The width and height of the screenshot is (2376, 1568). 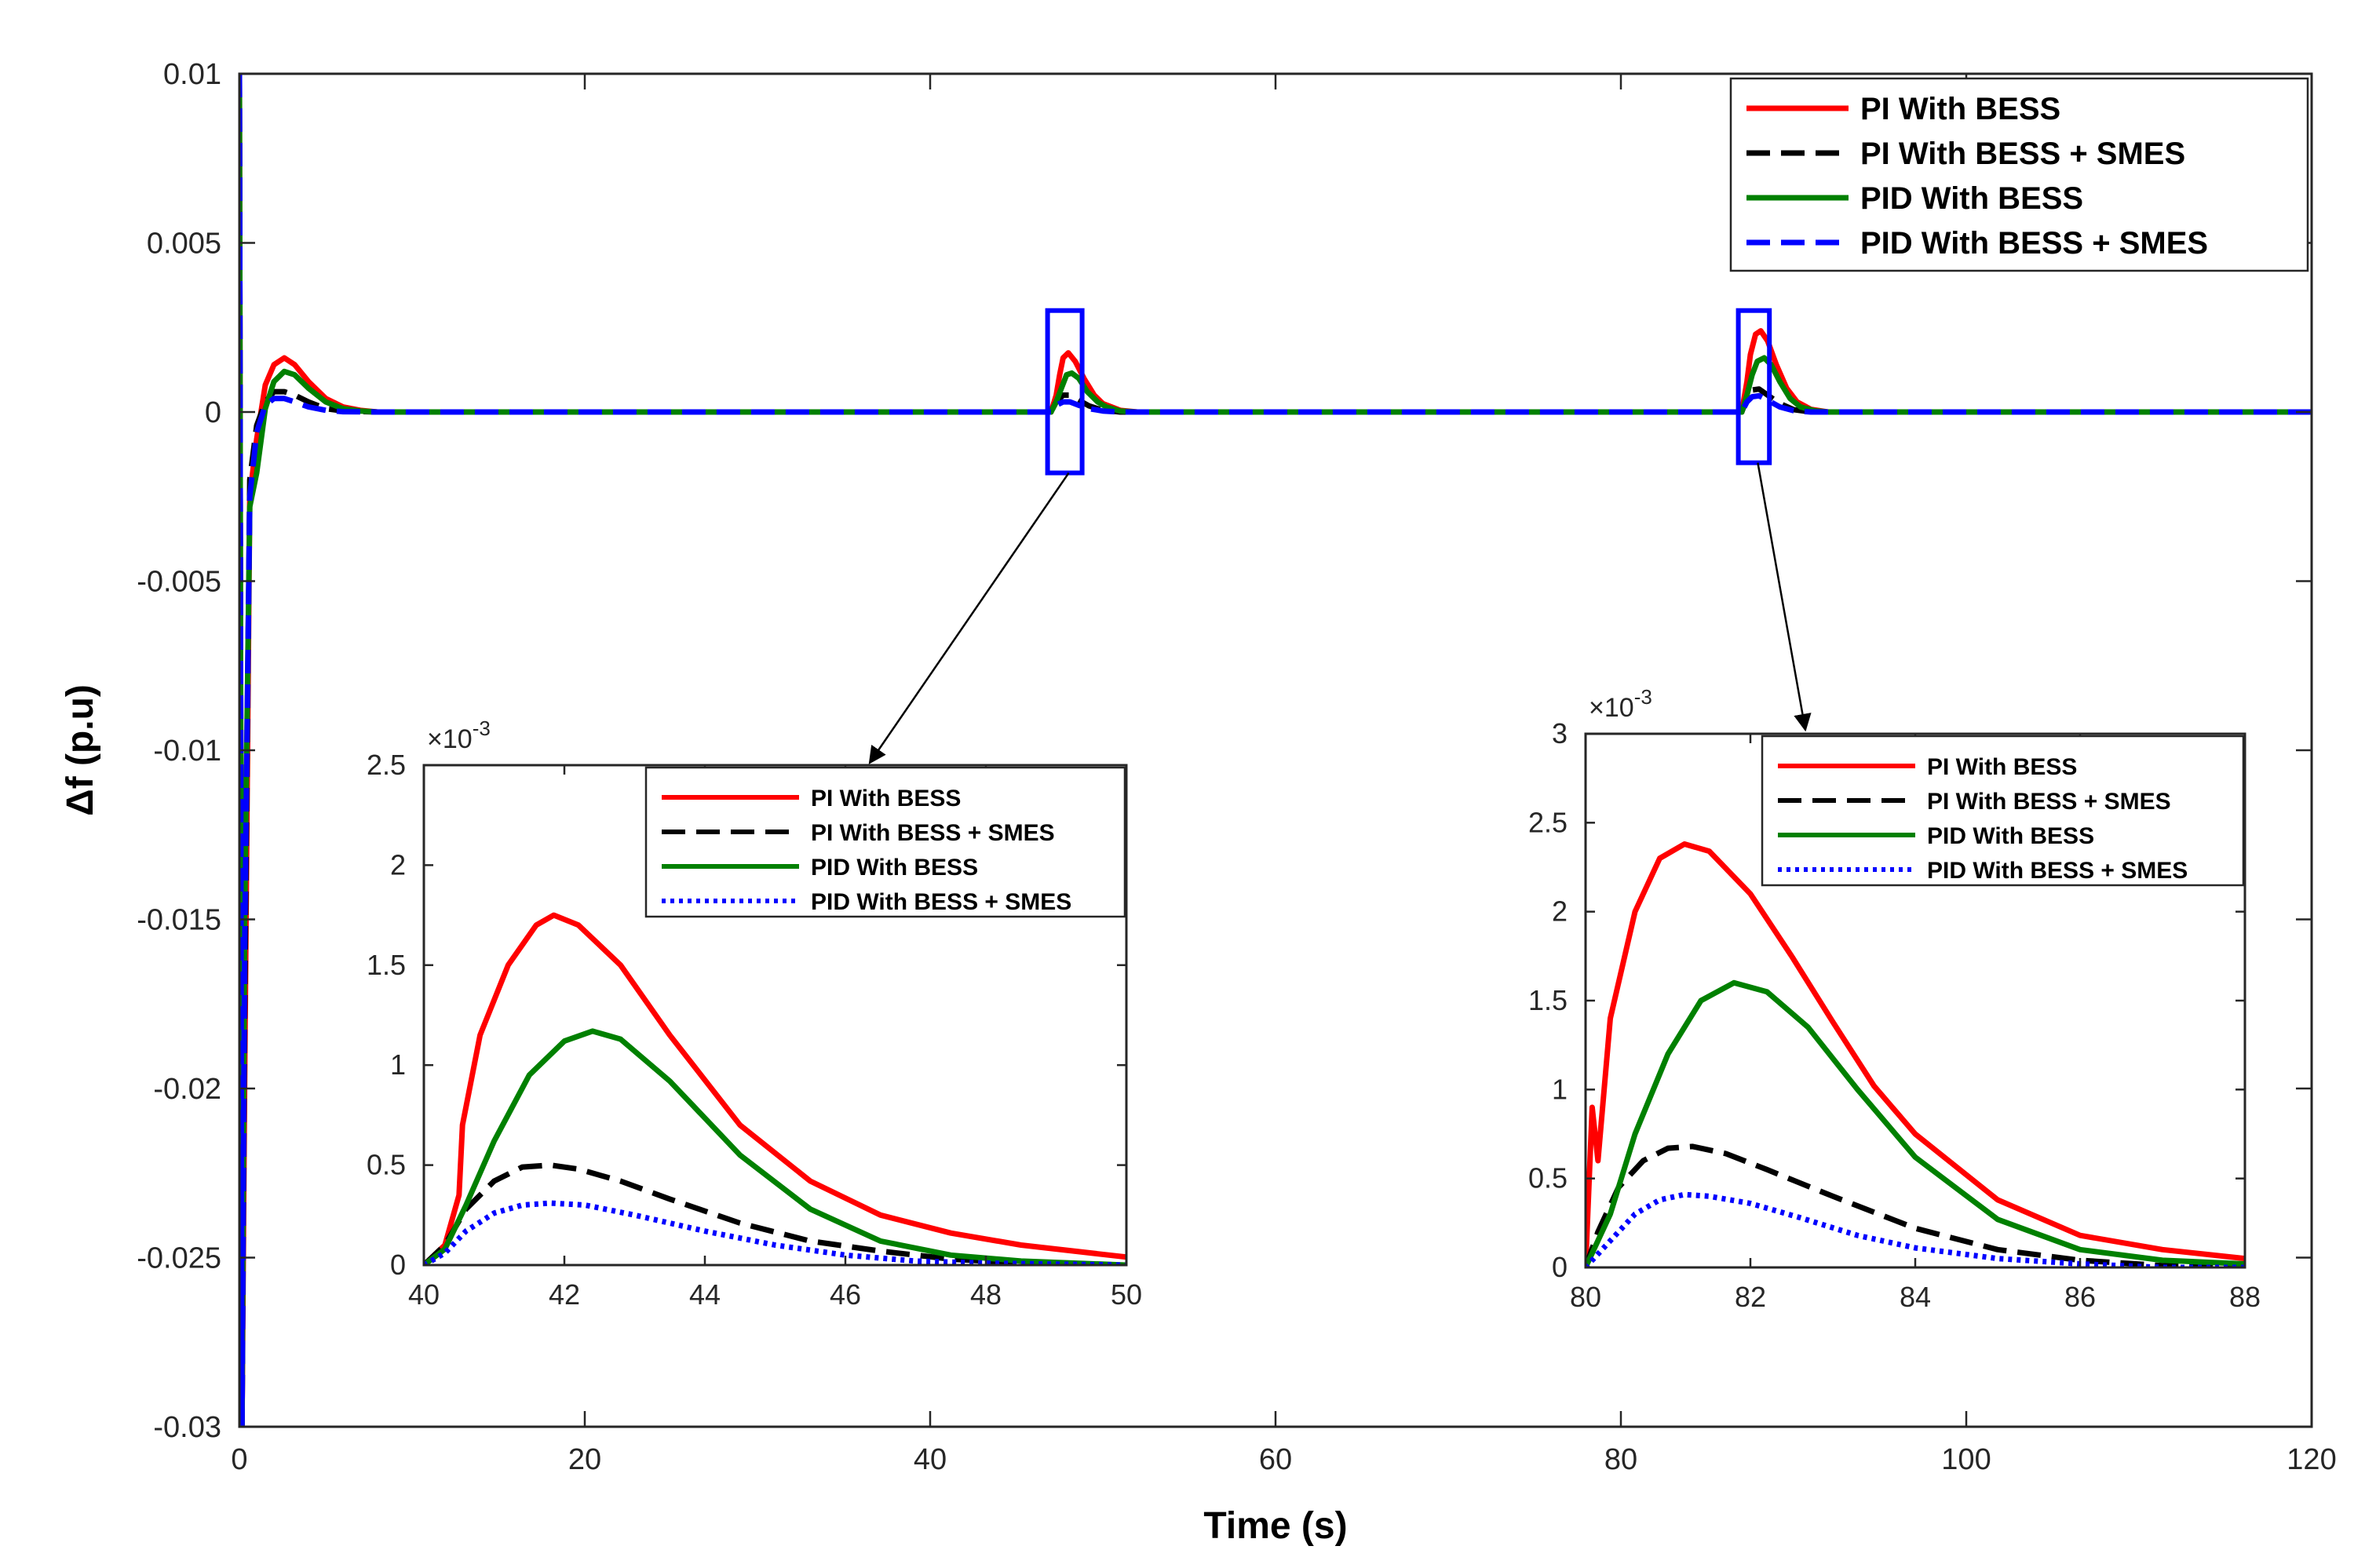 I want to click on inset1-legend-label: PI With BESS, so click(x=886, y=798).